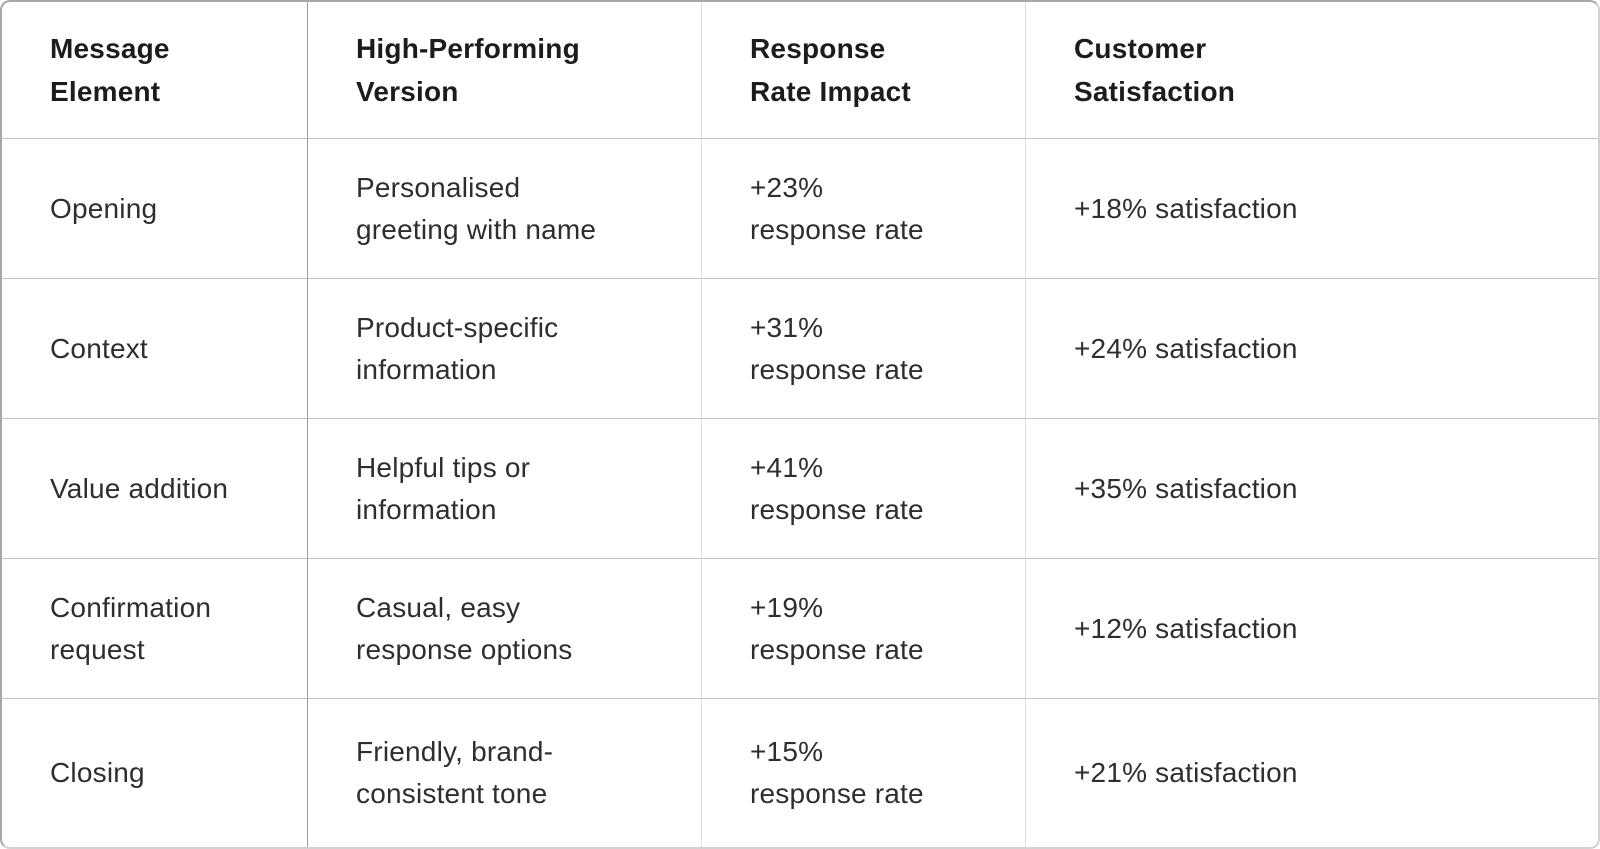 The image size is (1600, 849). I want to click on cell-value: Casual, easy response options, so click(464, 628).